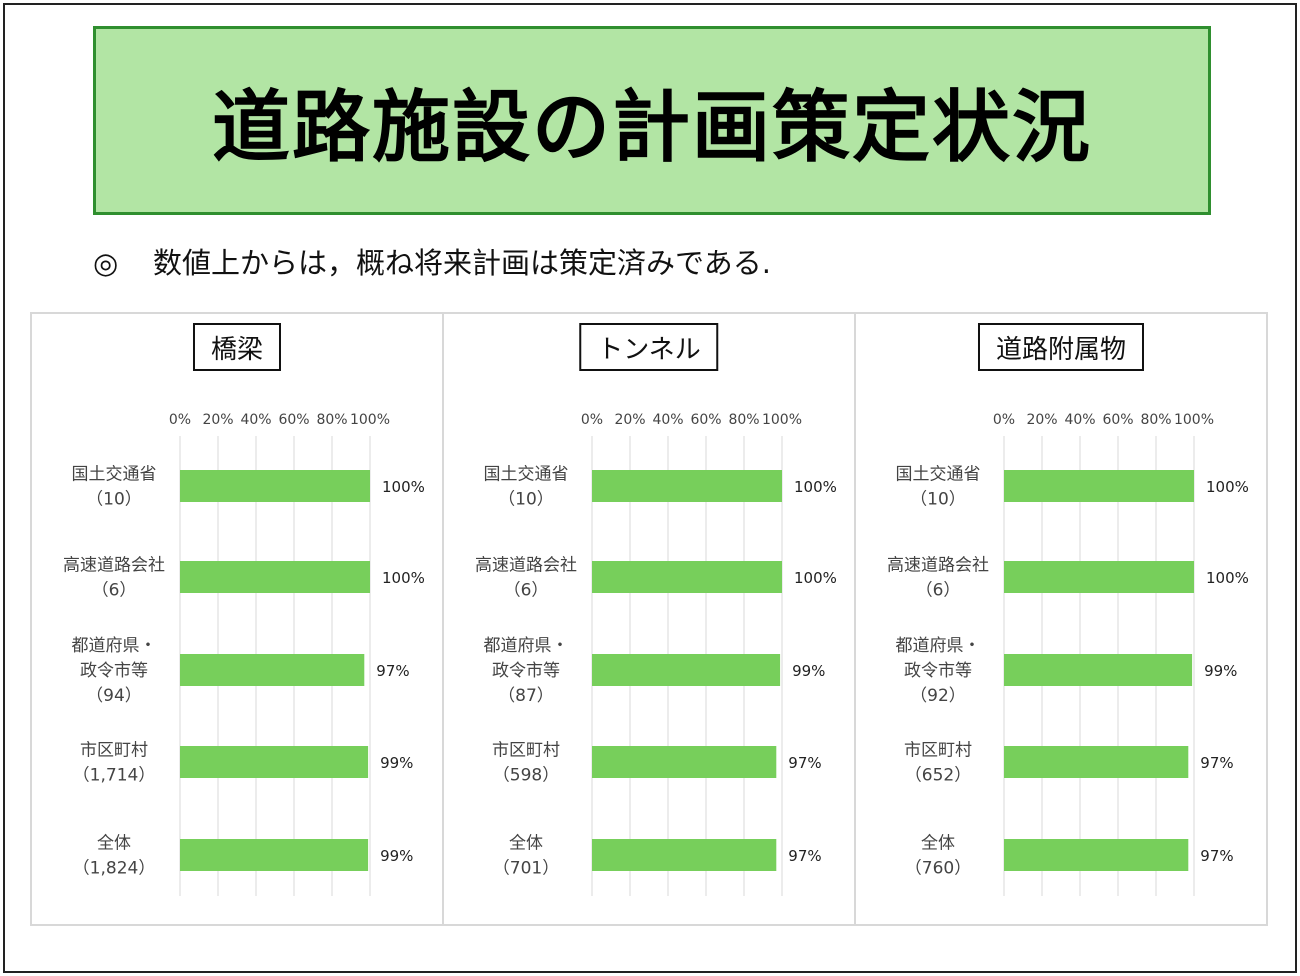 Image resolution: width=1300 pixels, height=976 pixels. Describe the element at coordinates (462, 263) in the screenshot. I see `summary-text: 数値上からは，概ね将来計画は策定済みである.` at that location.